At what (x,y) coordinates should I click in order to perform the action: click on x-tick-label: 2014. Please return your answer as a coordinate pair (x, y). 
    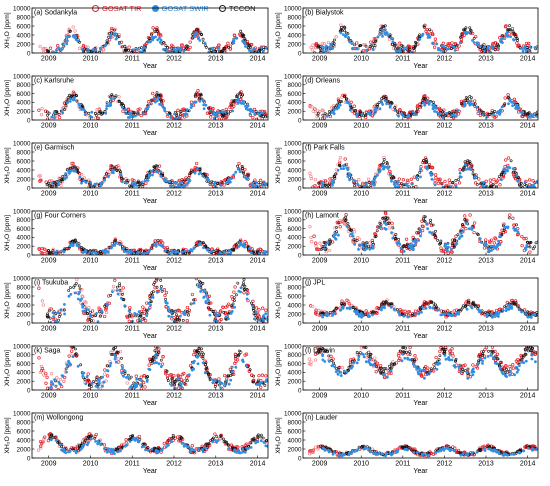
    Looking at the image, I should click on (528, 194).